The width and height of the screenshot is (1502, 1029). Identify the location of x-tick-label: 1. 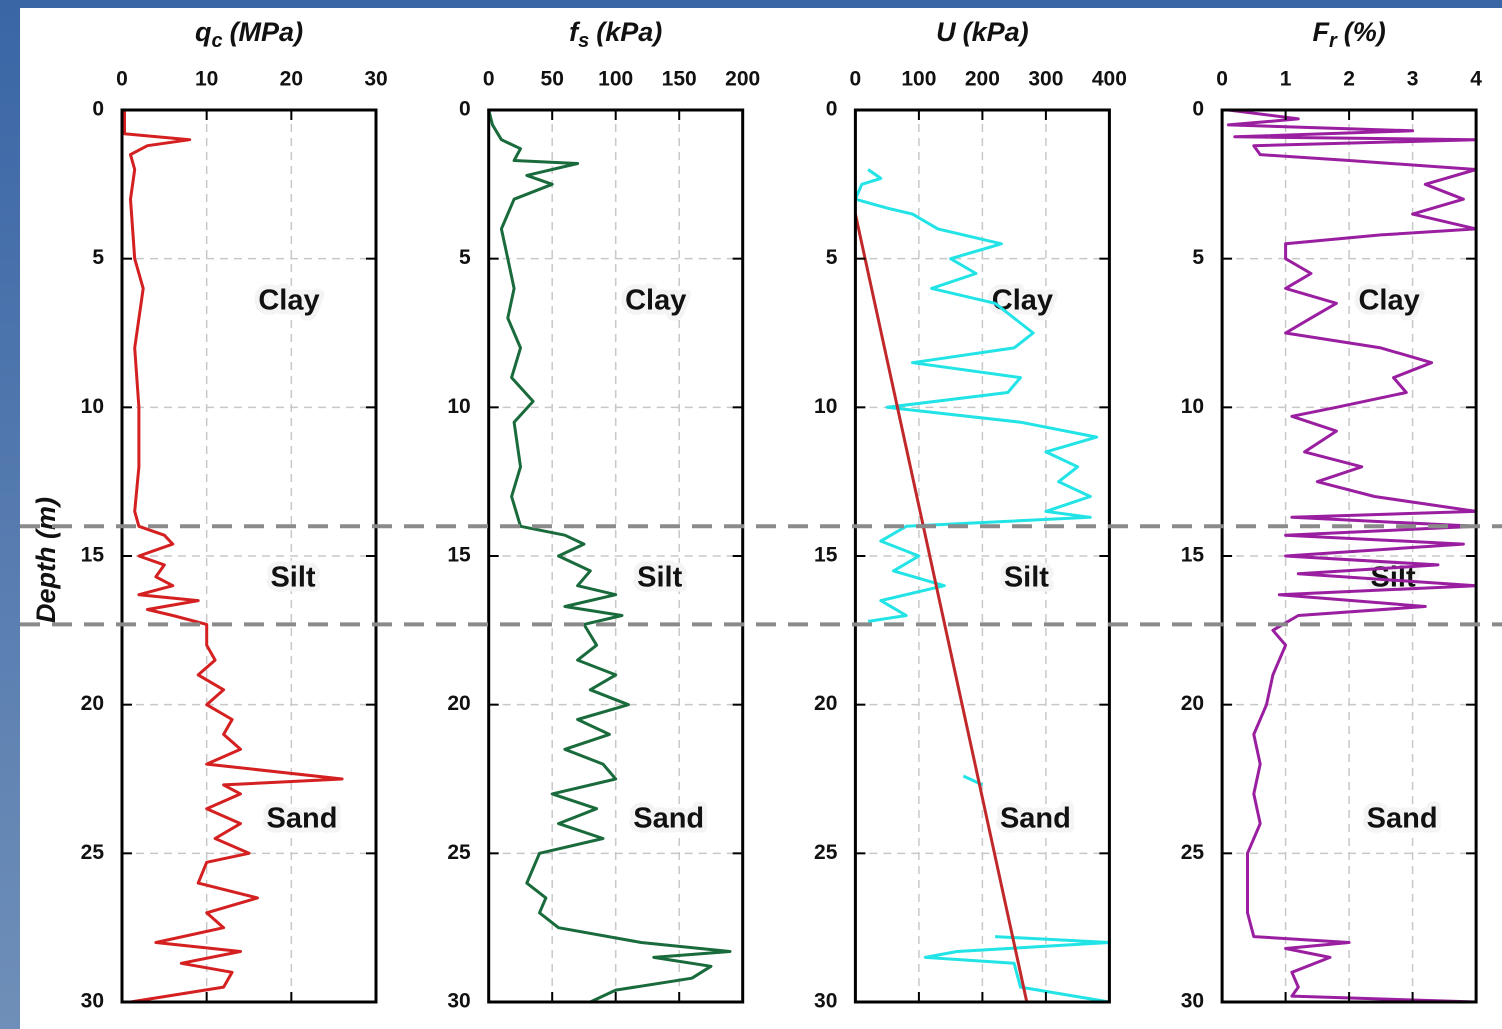
(1286, 79).